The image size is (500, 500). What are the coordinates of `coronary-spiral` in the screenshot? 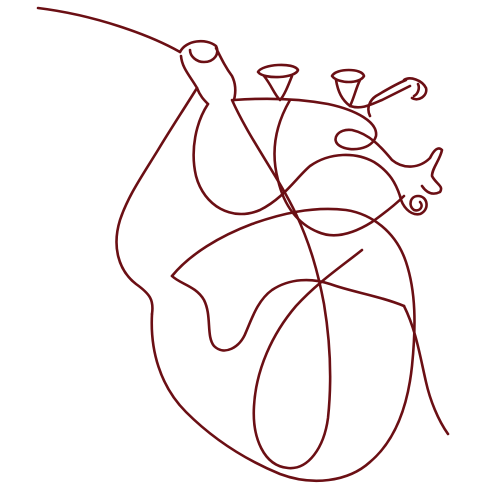 It's located at (413, 205).